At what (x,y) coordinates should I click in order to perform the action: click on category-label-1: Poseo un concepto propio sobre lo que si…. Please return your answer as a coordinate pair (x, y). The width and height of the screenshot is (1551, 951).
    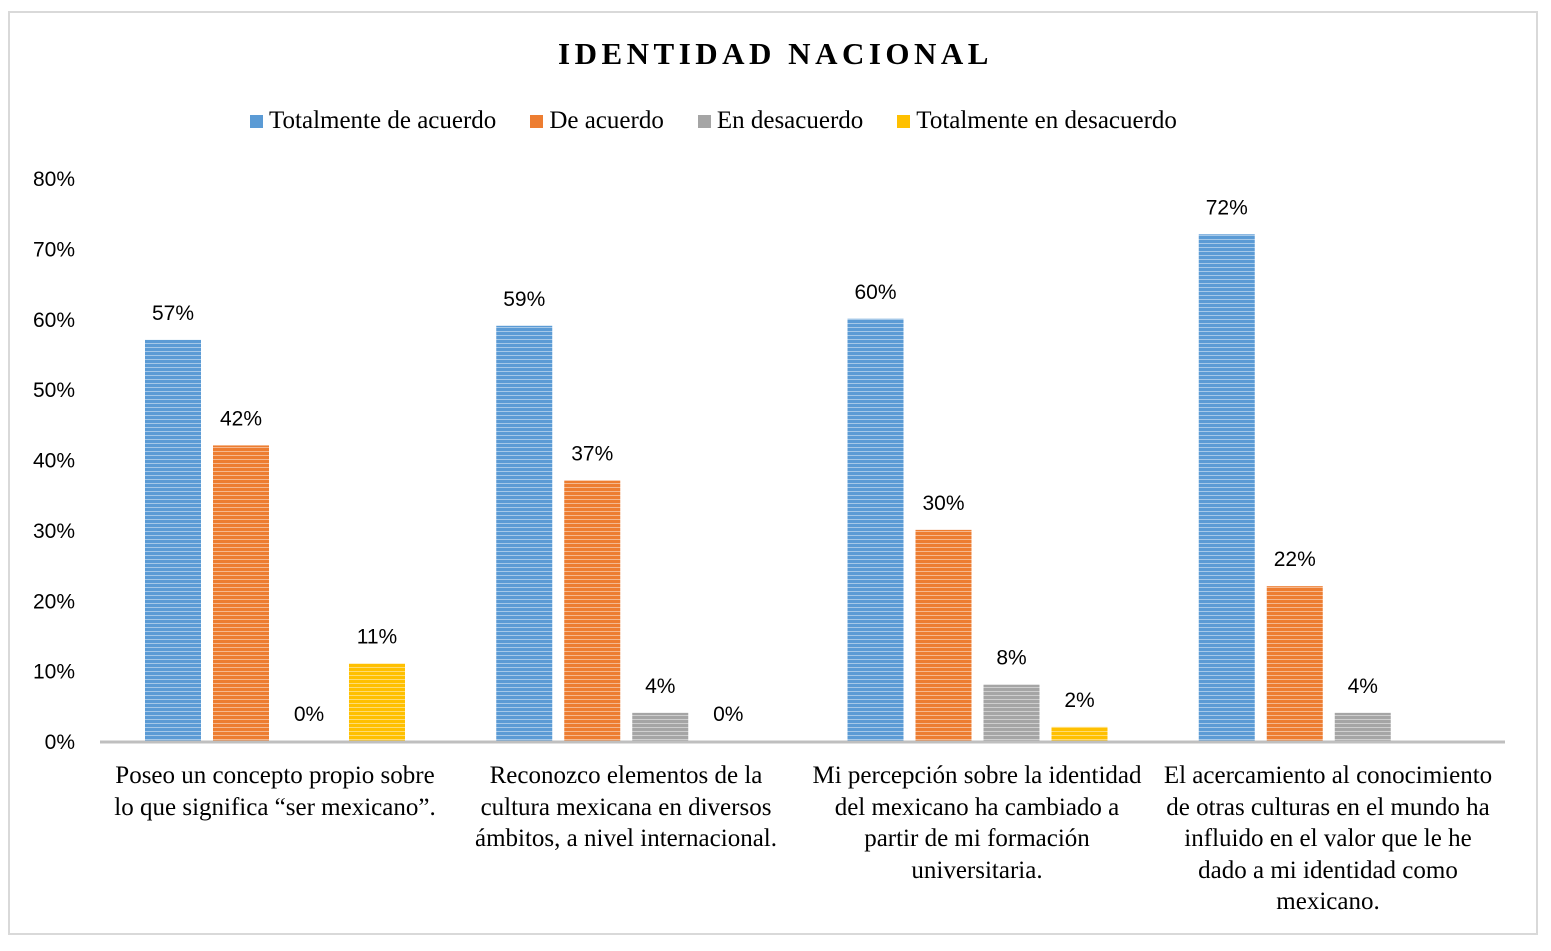
    Looking at the image, I should click on (275, 791).